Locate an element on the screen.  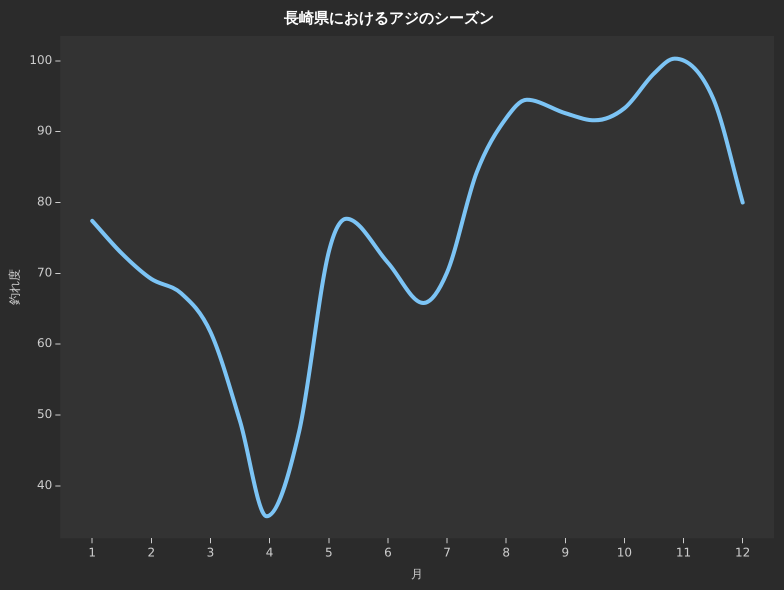
x-tick-label: 2 is located at coordinates (152, 553).